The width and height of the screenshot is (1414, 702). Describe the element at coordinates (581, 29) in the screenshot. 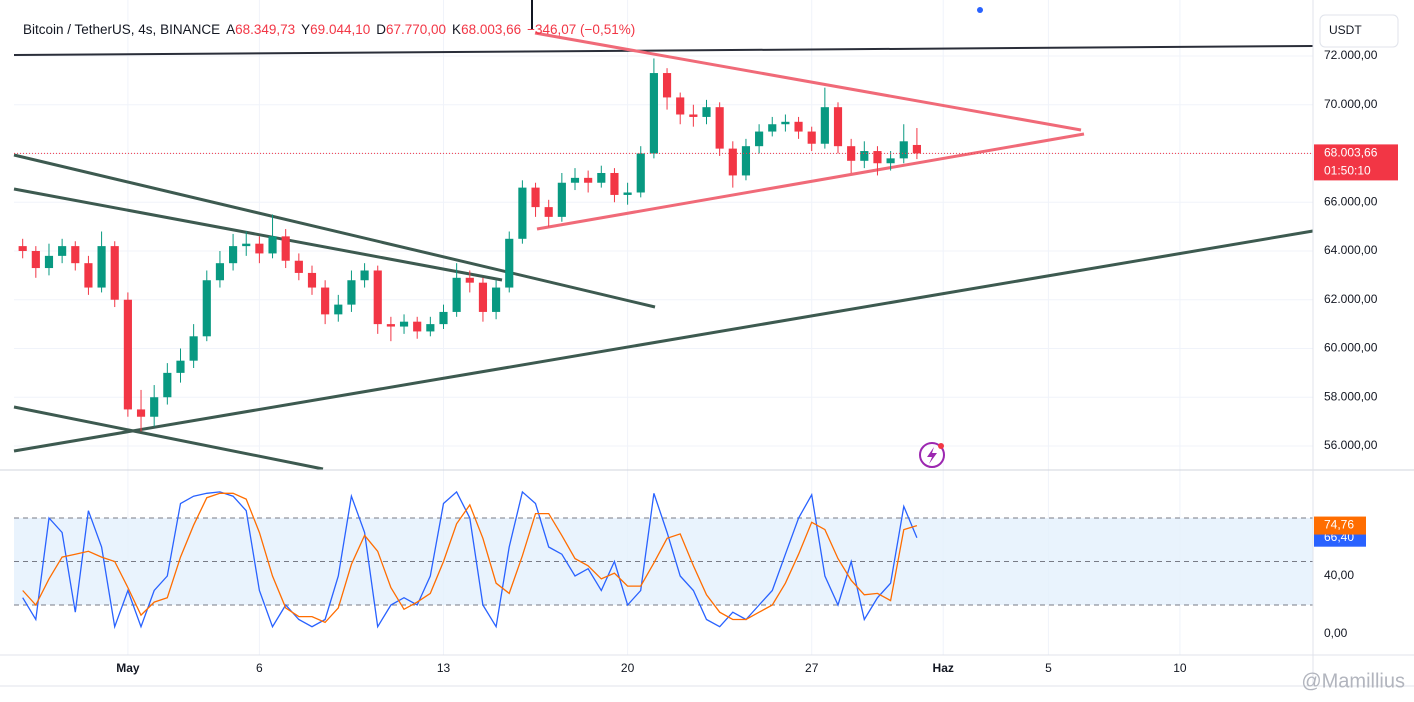

I see `change: −346,07 (−0,51%)` at that location.